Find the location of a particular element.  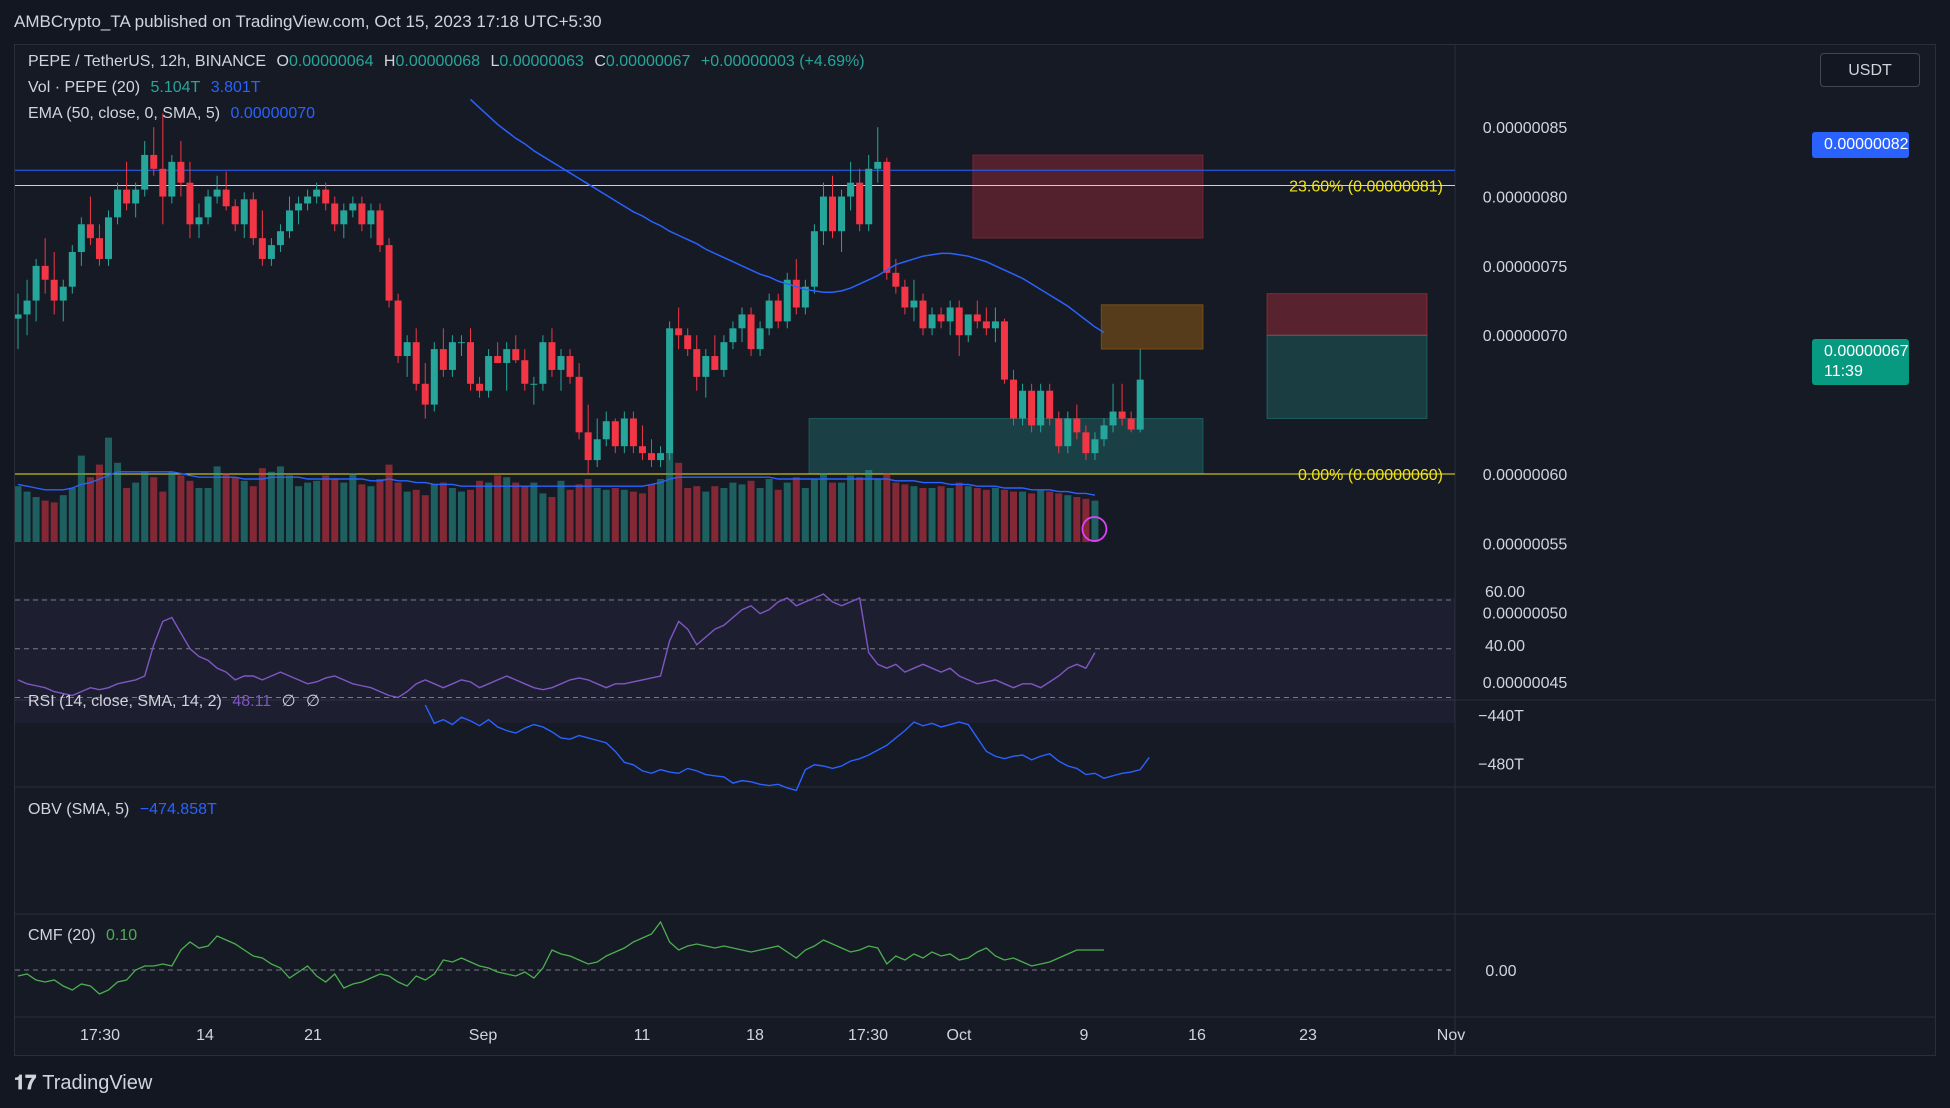

rsi-tick-label: 60.00 is located at coordinates (1505, 592).